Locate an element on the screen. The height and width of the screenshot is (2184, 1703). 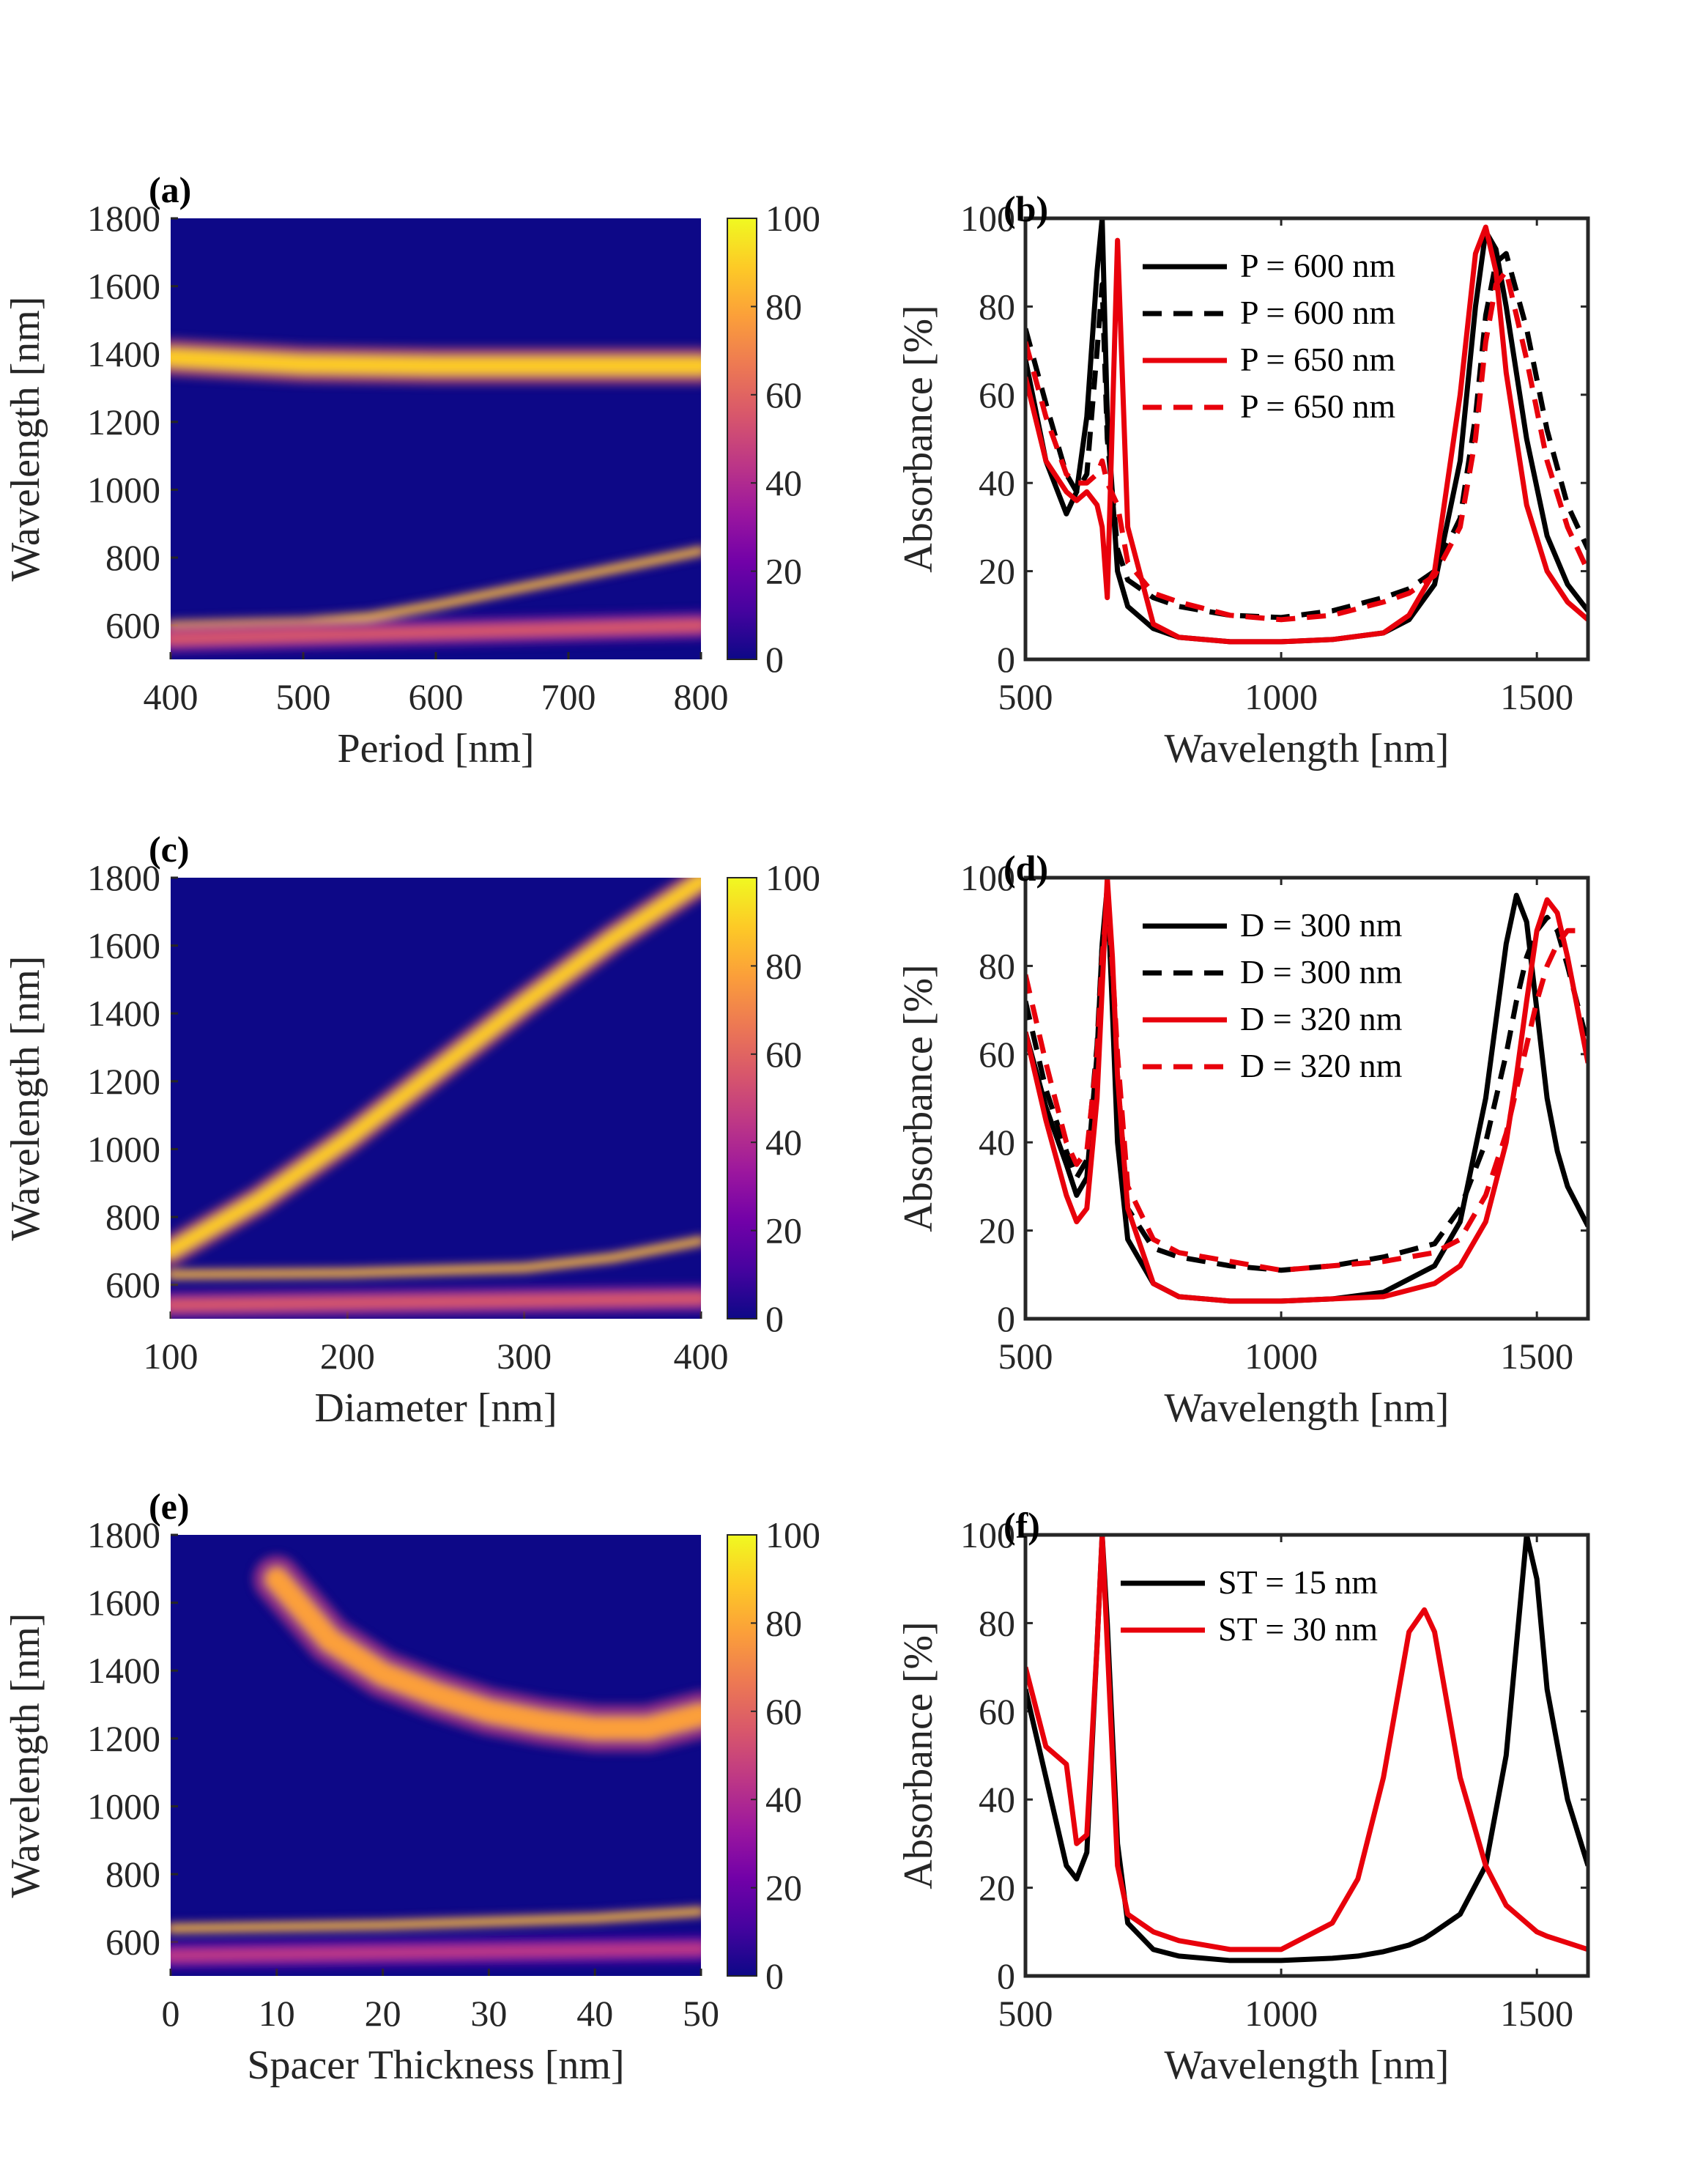
panel-b-ytick-label: 20 is located at coordinates (997, 571).